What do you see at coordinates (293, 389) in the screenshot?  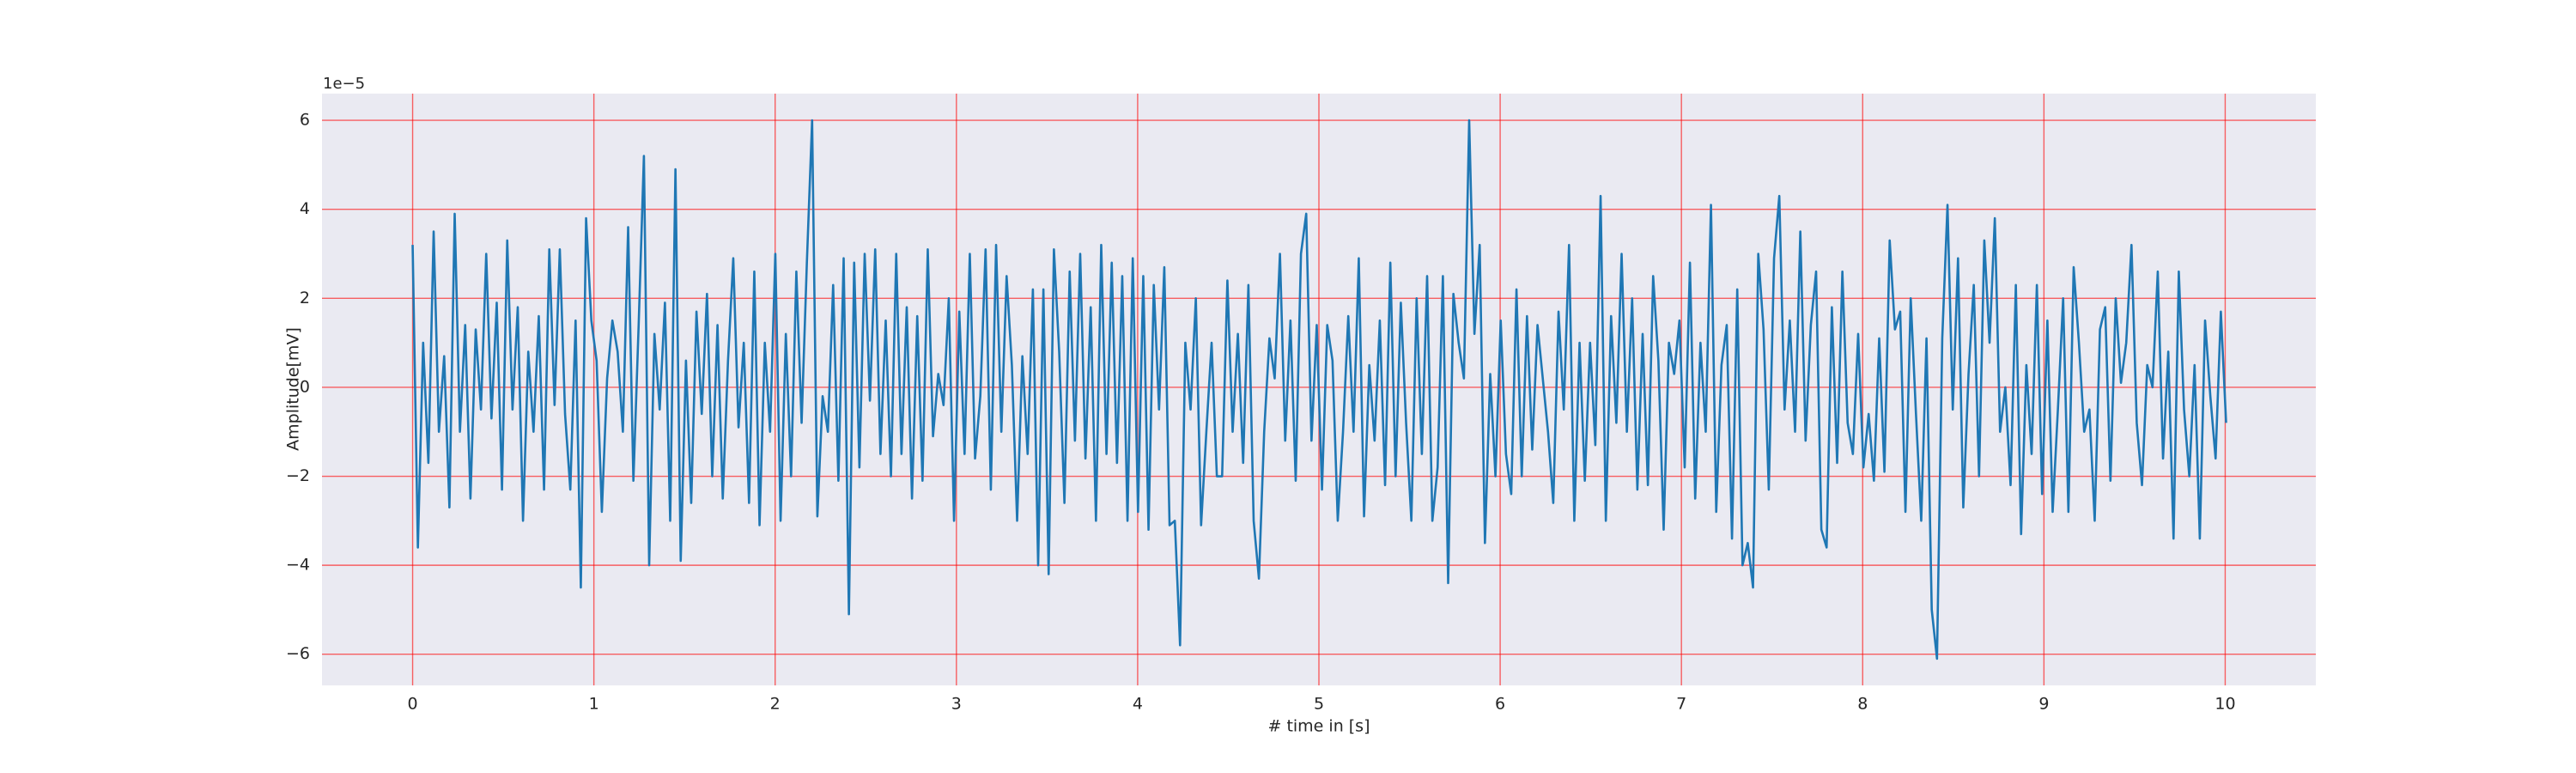 I see `y-axis-label: Amplitude[mV]` at bounding box center [293, 389].